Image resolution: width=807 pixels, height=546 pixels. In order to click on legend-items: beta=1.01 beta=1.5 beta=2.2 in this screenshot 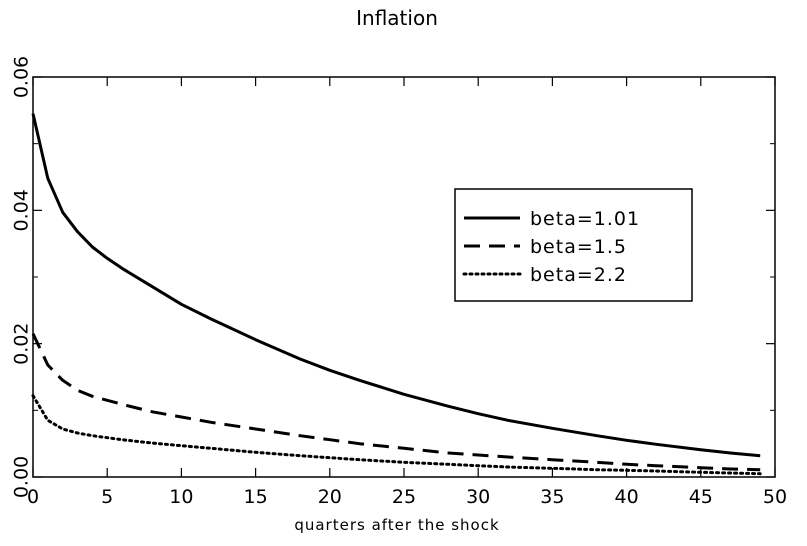, I will do `click(551, 247)`.